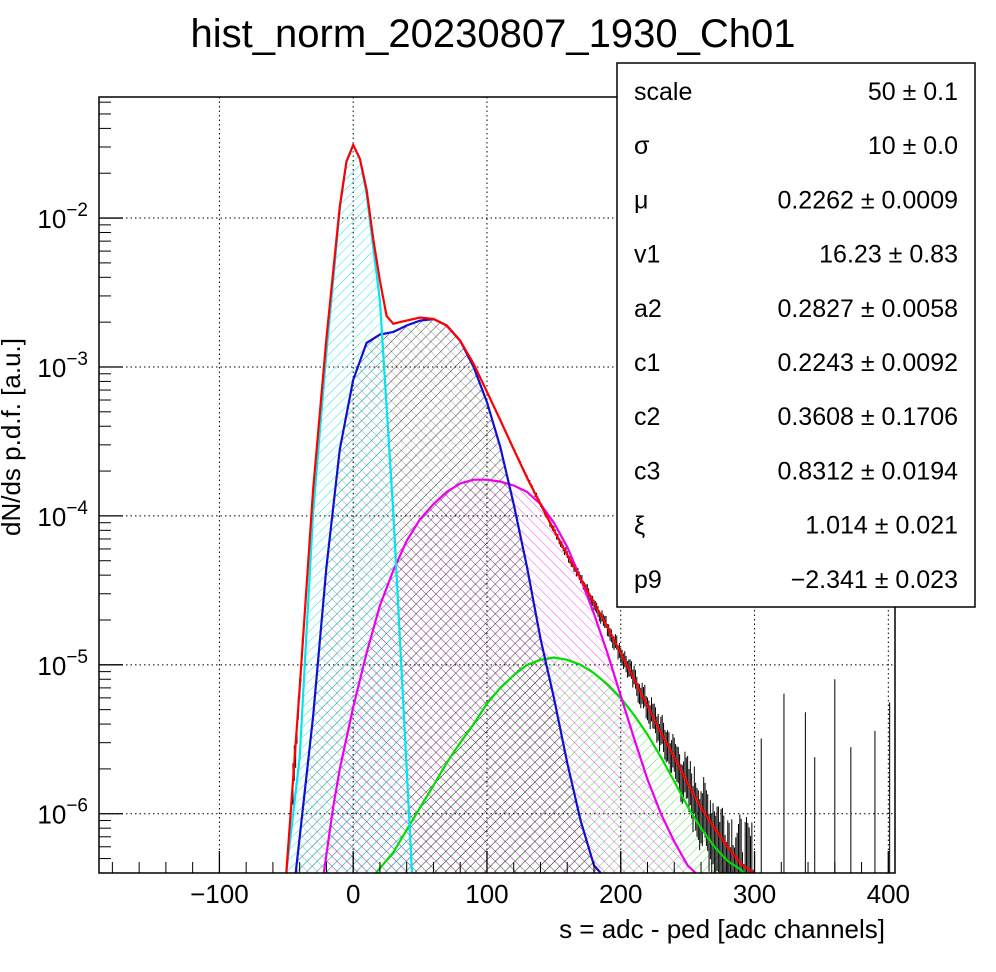  Describe the element at coordinates (722, 929) in the screenshot. I see `x-axis-title: s = adc - ped [adc channels]` at that location.